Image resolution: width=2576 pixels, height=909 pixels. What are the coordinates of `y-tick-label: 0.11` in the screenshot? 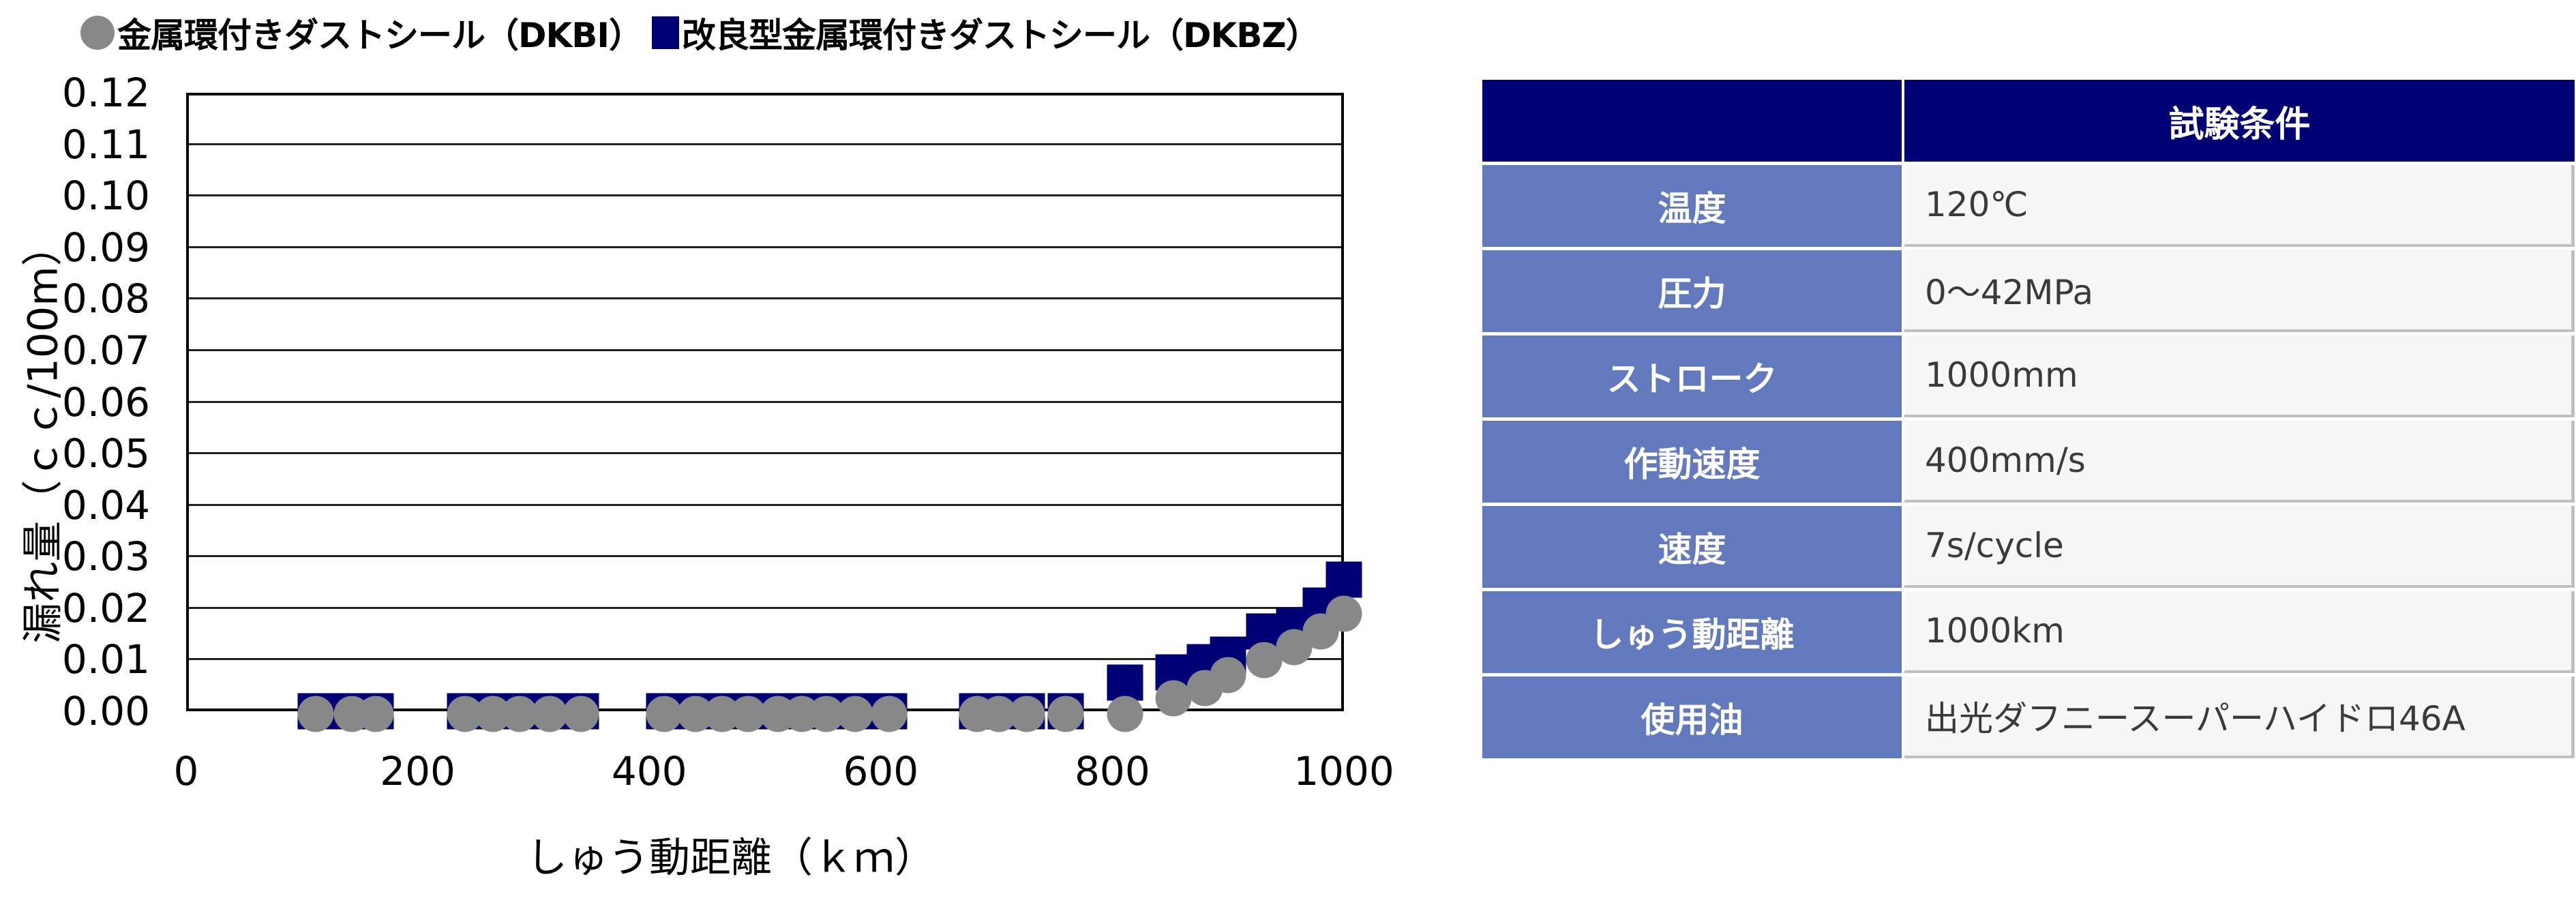 It's located at (106, 144).